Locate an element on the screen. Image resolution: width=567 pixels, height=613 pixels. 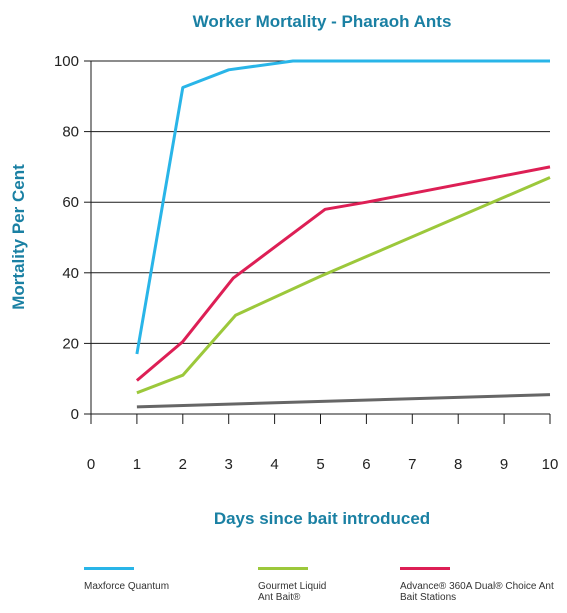
x-tick-label-3: 3 is located at coordinates (229, 464).